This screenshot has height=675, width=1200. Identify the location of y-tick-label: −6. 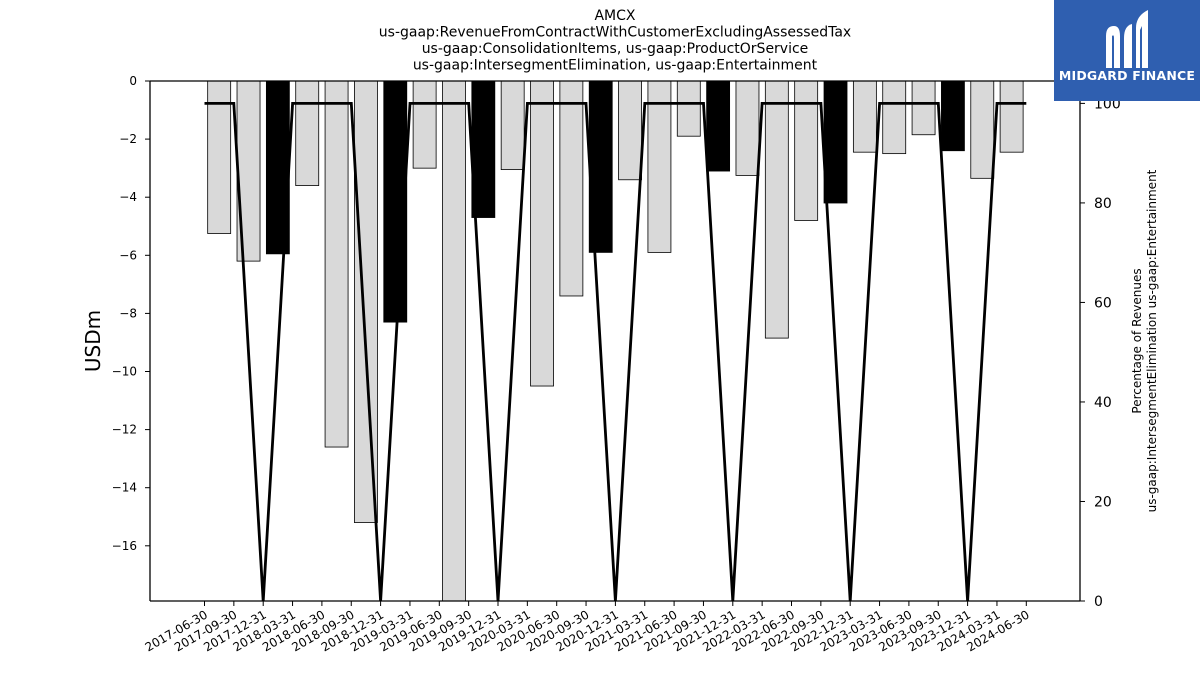
(128, 255).